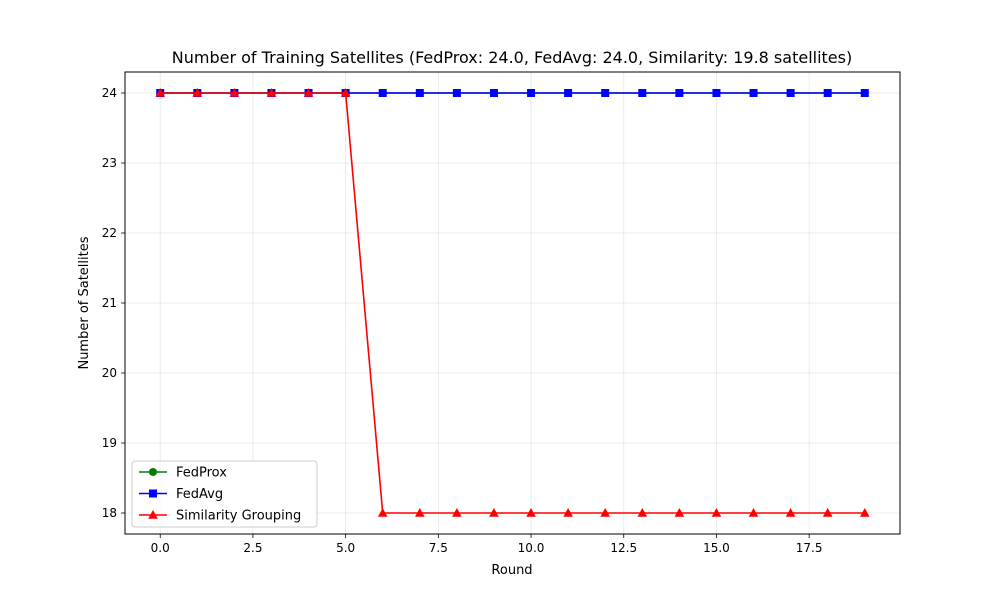 This screenshot has width=1000, height=600. What do you see at coordinates (109, 233) in the screenshot?
I see `y-tick-label: 22` at bounding box center [109, 233].